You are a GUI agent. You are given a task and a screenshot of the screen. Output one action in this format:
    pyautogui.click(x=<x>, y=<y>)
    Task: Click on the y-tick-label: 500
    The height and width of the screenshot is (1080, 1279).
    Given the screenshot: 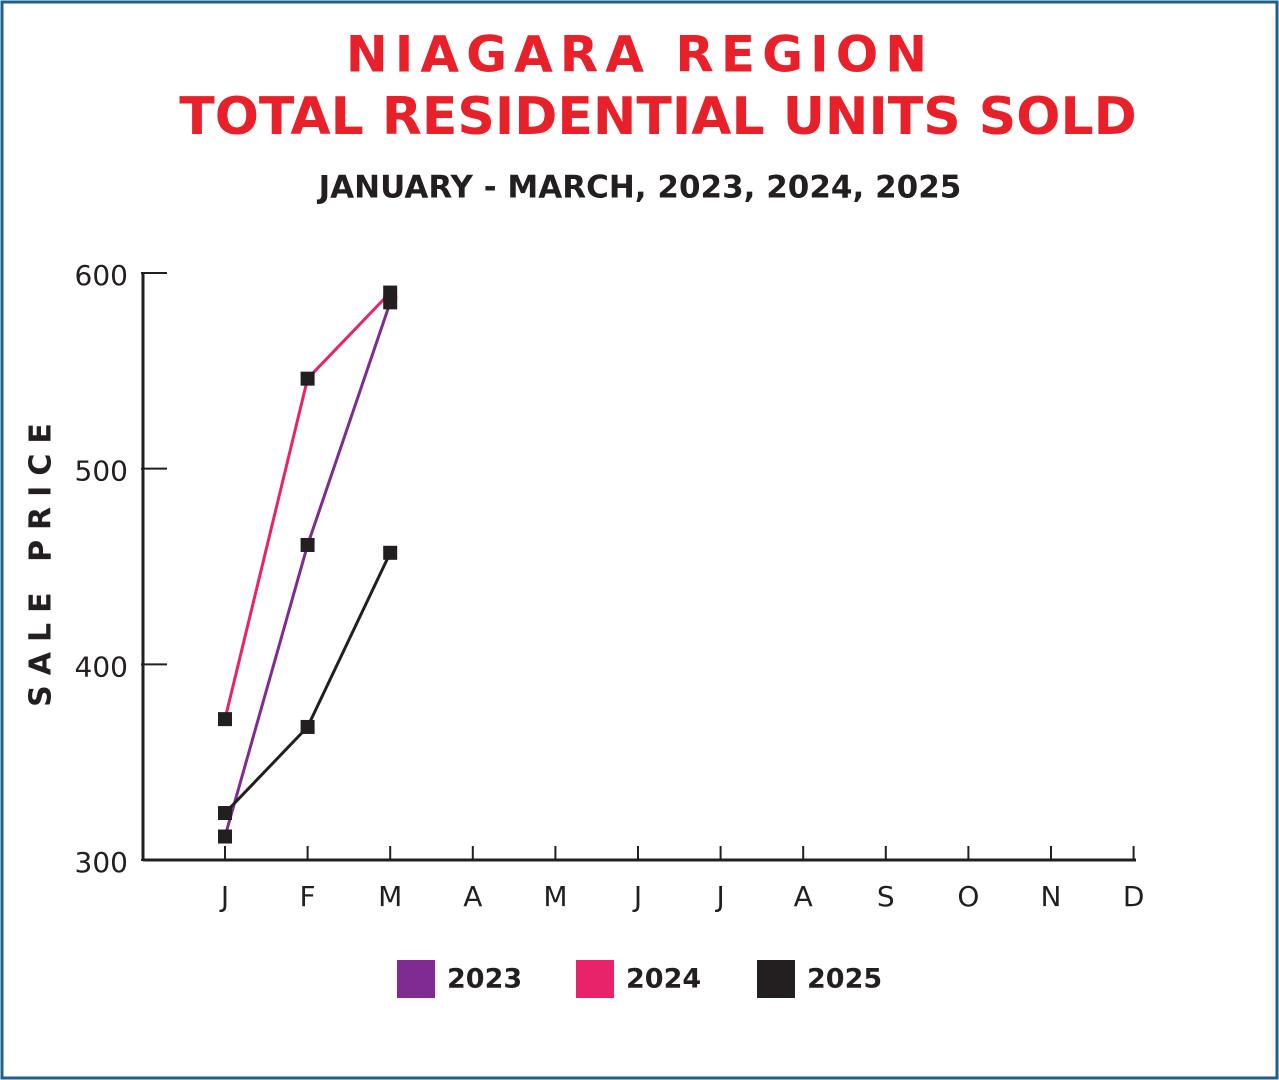 What is the action you would take?
    pyautogui.click(x=101, y=471)
    